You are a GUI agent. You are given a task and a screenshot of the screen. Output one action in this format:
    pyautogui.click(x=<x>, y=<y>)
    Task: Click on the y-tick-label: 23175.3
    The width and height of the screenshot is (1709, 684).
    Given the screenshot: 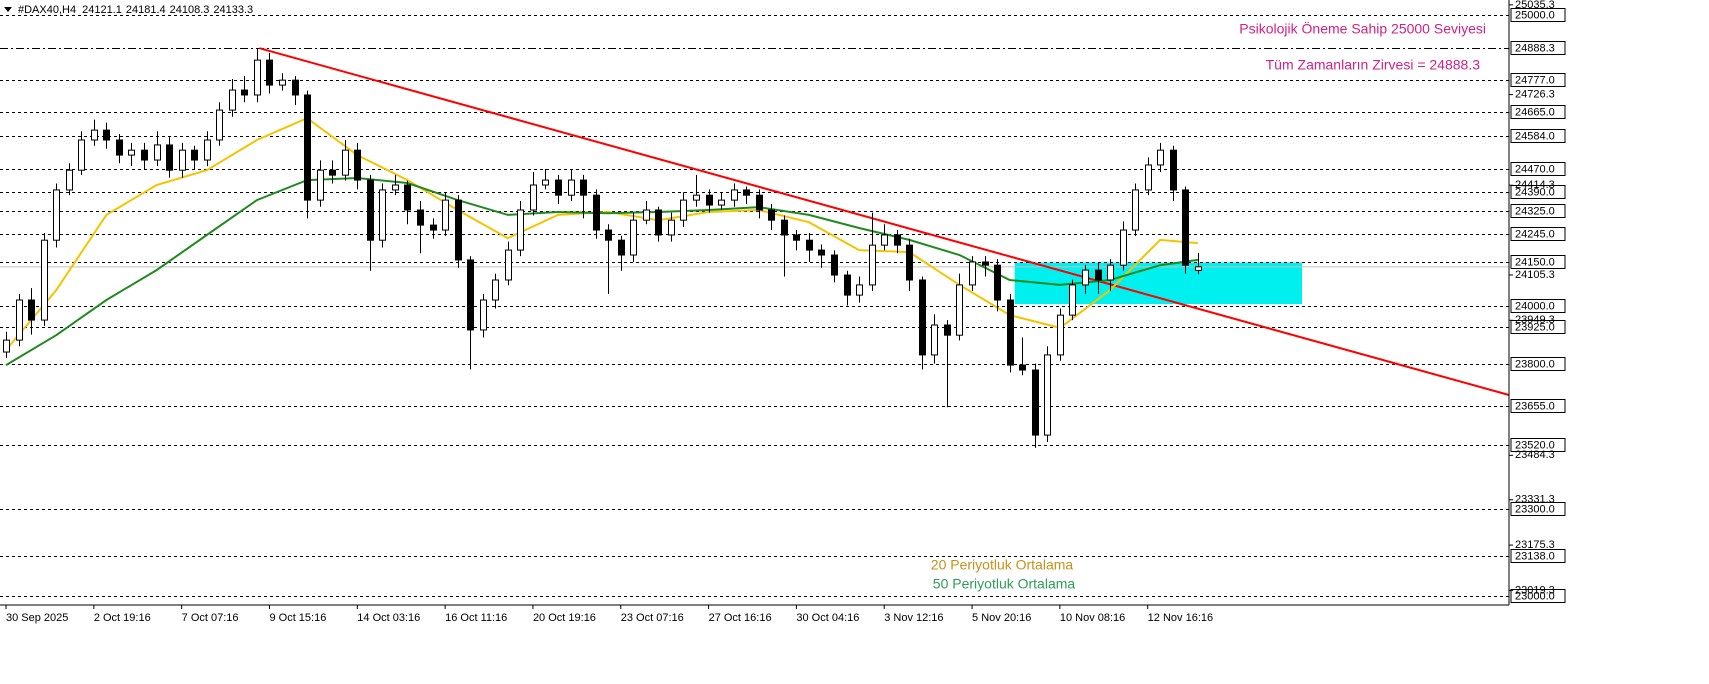 What is the action you would take?
    pyautogui.click(x=1535, y=545)
    